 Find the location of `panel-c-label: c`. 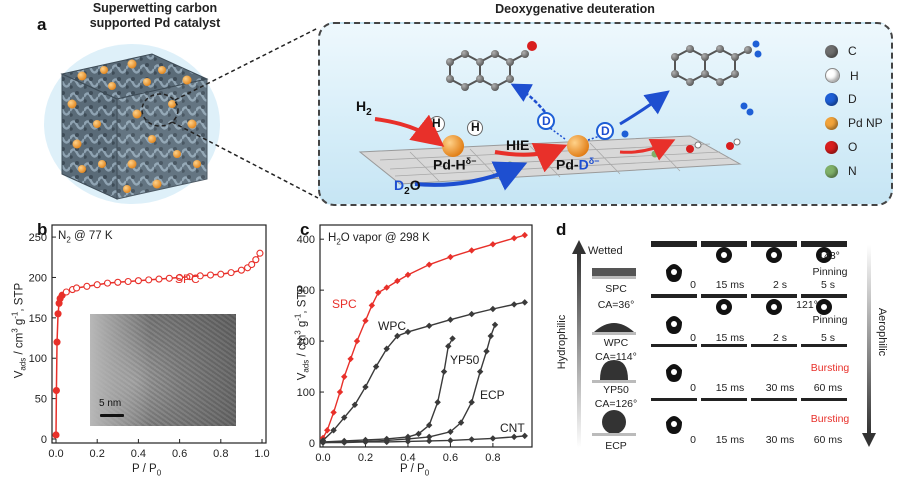

panel-c-label: c is located at coordinates (305, 229).